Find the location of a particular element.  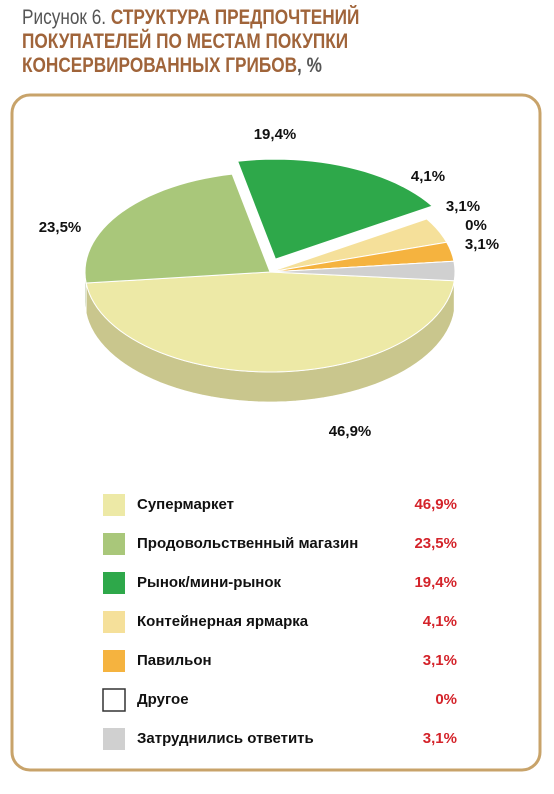

legend-value: 23,5% is located at coordinates (435, 543).